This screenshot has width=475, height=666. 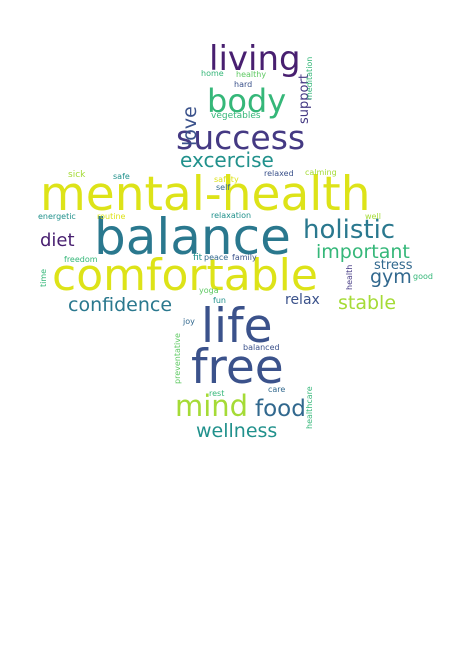 What do you see at coordinates (212, 73) in the screenshot?
I see `word-home: home` at bounding box center [212, 73].